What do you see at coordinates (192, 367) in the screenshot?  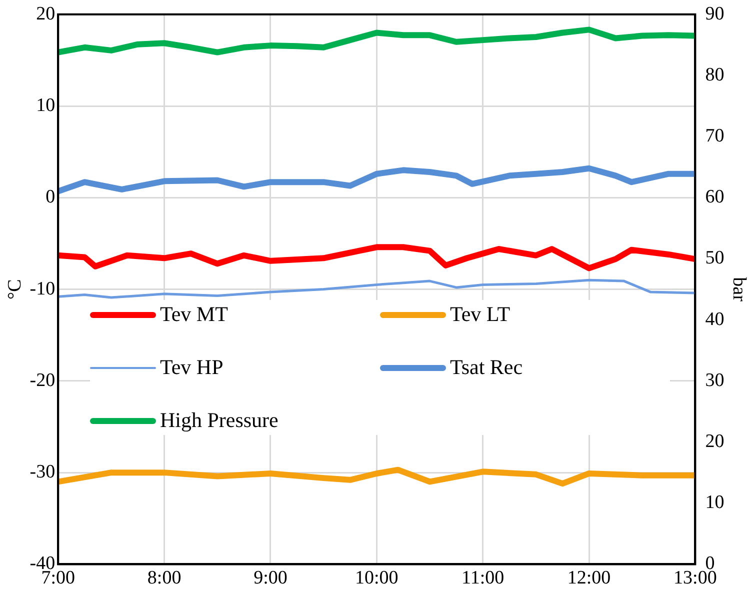 I see `legend-label: Tev HP` at bounding box center [192, 367].